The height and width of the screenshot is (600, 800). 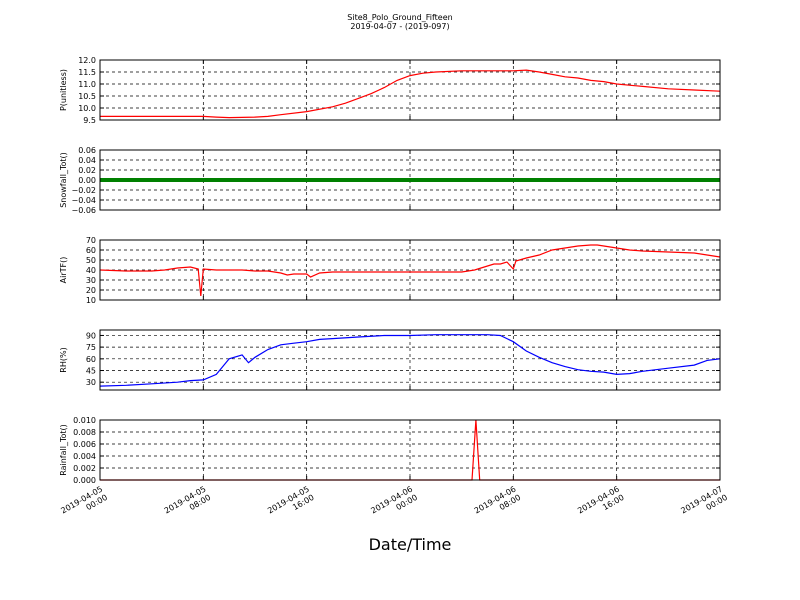 What do you see at coordinates (83, 210) in the screenshot?
I see `y-tick-label: −0.06` at bounding box center [83, 210].